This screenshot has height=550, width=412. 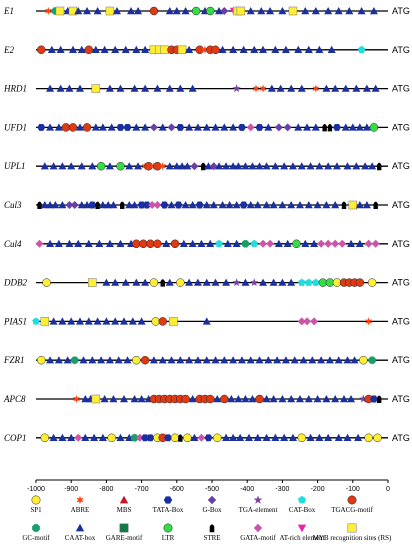 What do you see at coordinates (36, 528) in the screenshot?
I see `gc-motif-octagon-icon` at bounding box center [36, 528].